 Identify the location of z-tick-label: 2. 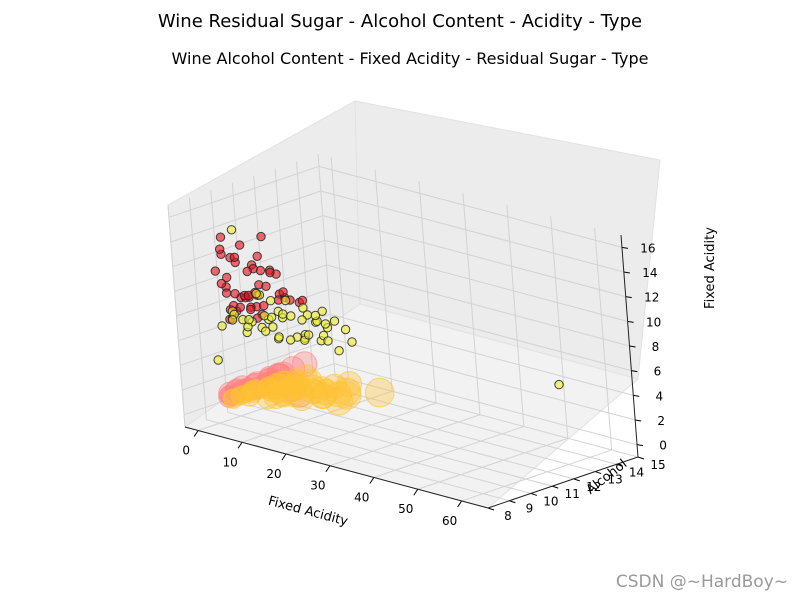
(661, 421).